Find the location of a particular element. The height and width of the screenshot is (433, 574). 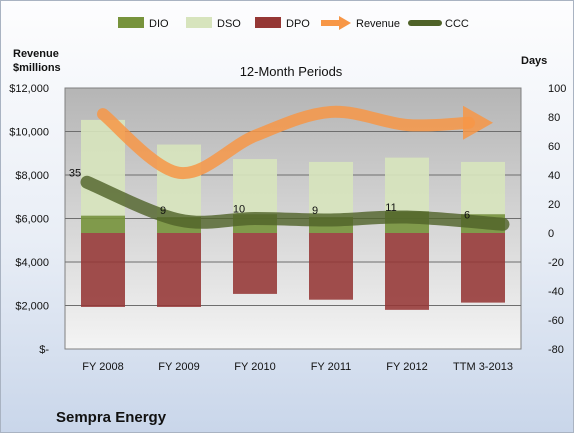

revenue-arrowhead is located at coordinates (478, 122).